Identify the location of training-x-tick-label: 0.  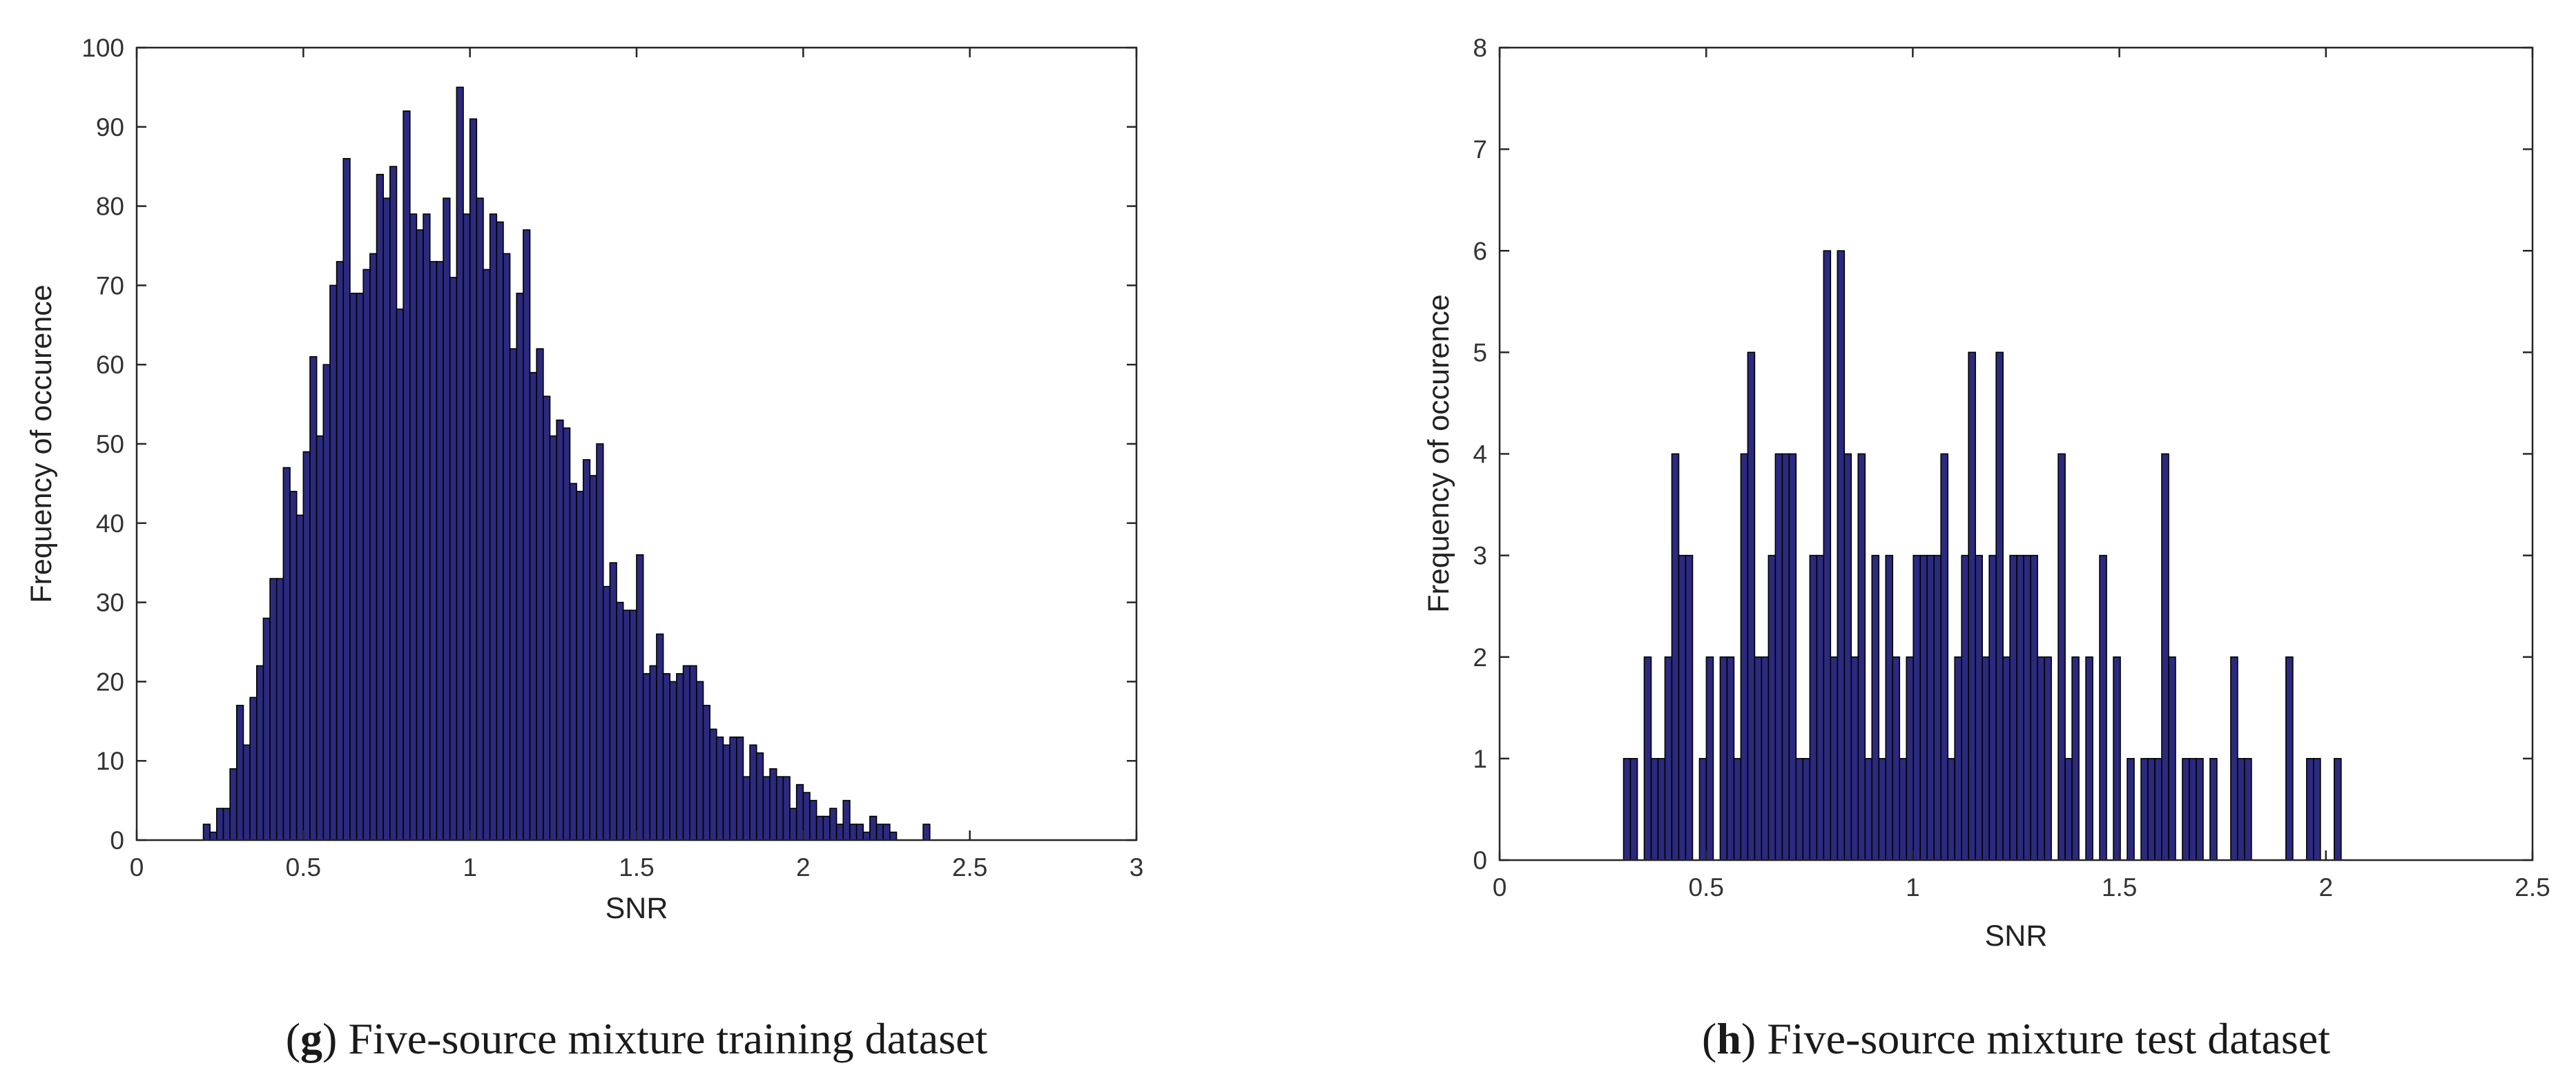
(137, 867).